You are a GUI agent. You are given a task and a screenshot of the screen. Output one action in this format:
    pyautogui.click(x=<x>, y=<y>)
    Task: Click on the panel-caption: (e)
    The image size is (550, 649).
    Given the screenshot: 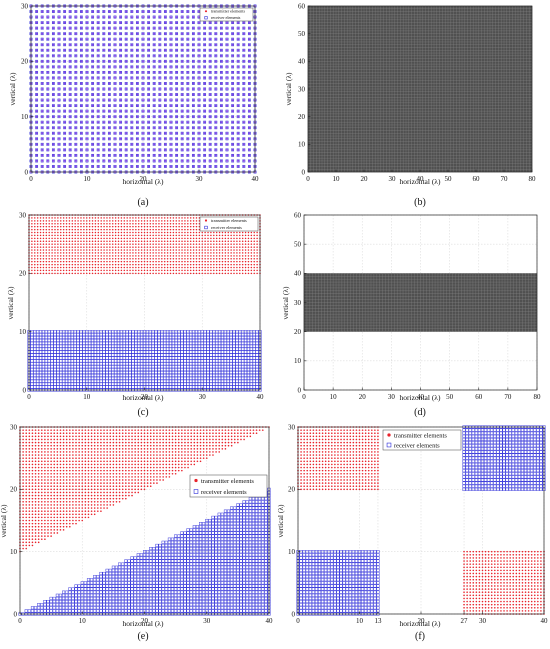 What is the action you would take?
    pyautogui.click(x=142, y=636)
    